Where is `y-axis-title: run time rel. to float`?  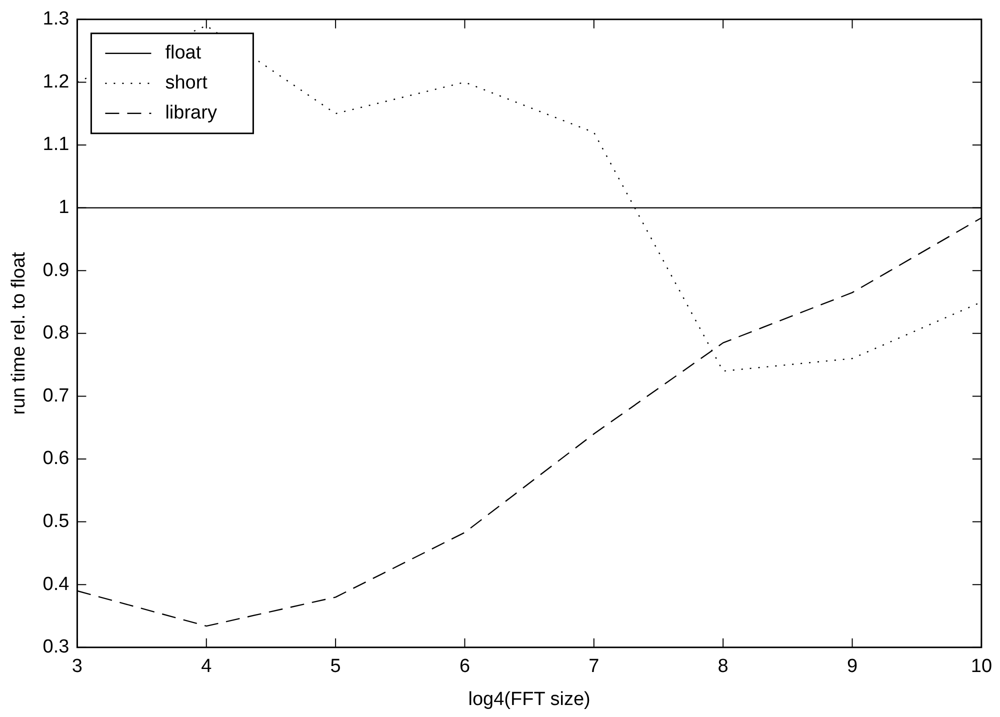 y-axis-title: run time rel. to float is located at coordinates (19, 333).